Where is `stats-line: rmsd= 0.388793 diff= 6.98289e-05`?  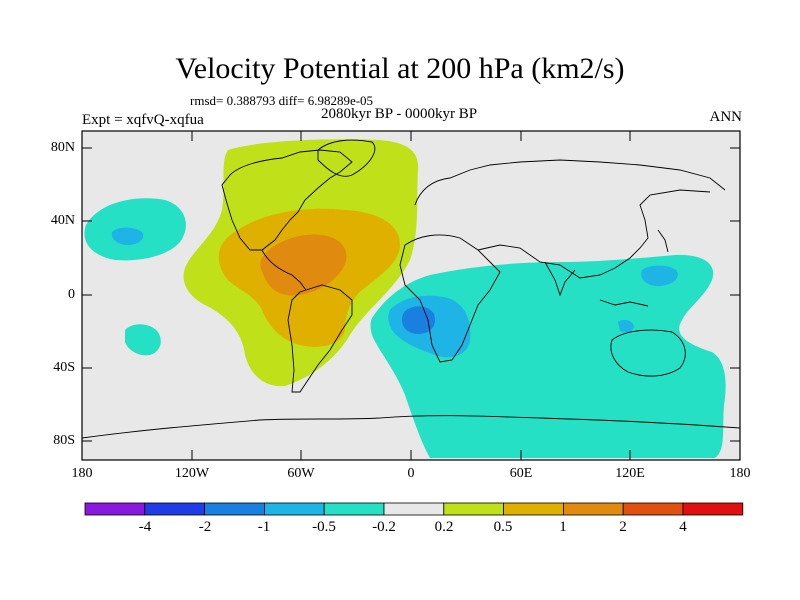 stats-line: rmsd= 0.388793 diff= 6.98289e-05 is located at coordinates (282, 100).